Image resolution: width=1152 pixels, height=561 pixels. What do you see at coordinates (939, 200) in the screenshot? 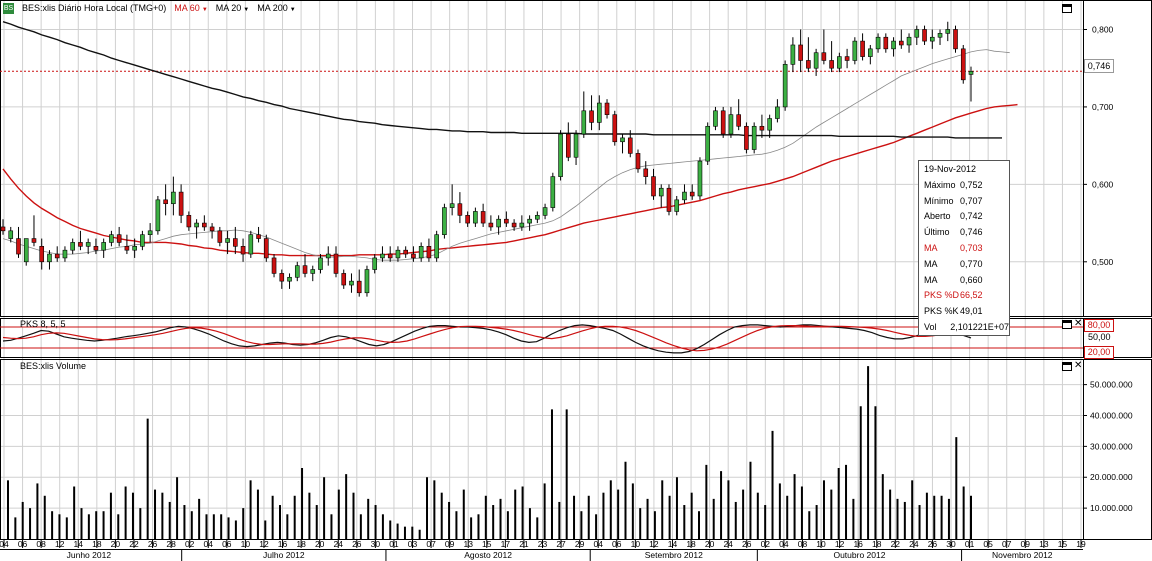
I see `info-label: Mínimo` at bounding box center [939, 200].